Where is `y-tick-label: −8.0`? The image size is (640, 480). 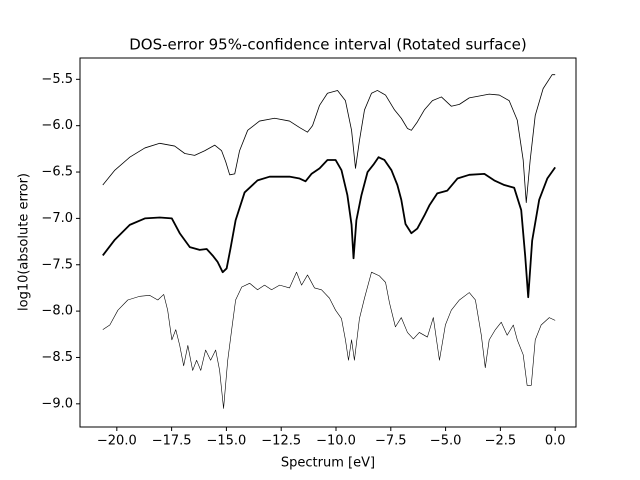 y-tick-label: −8.0 is located at coordinates (57, 311).